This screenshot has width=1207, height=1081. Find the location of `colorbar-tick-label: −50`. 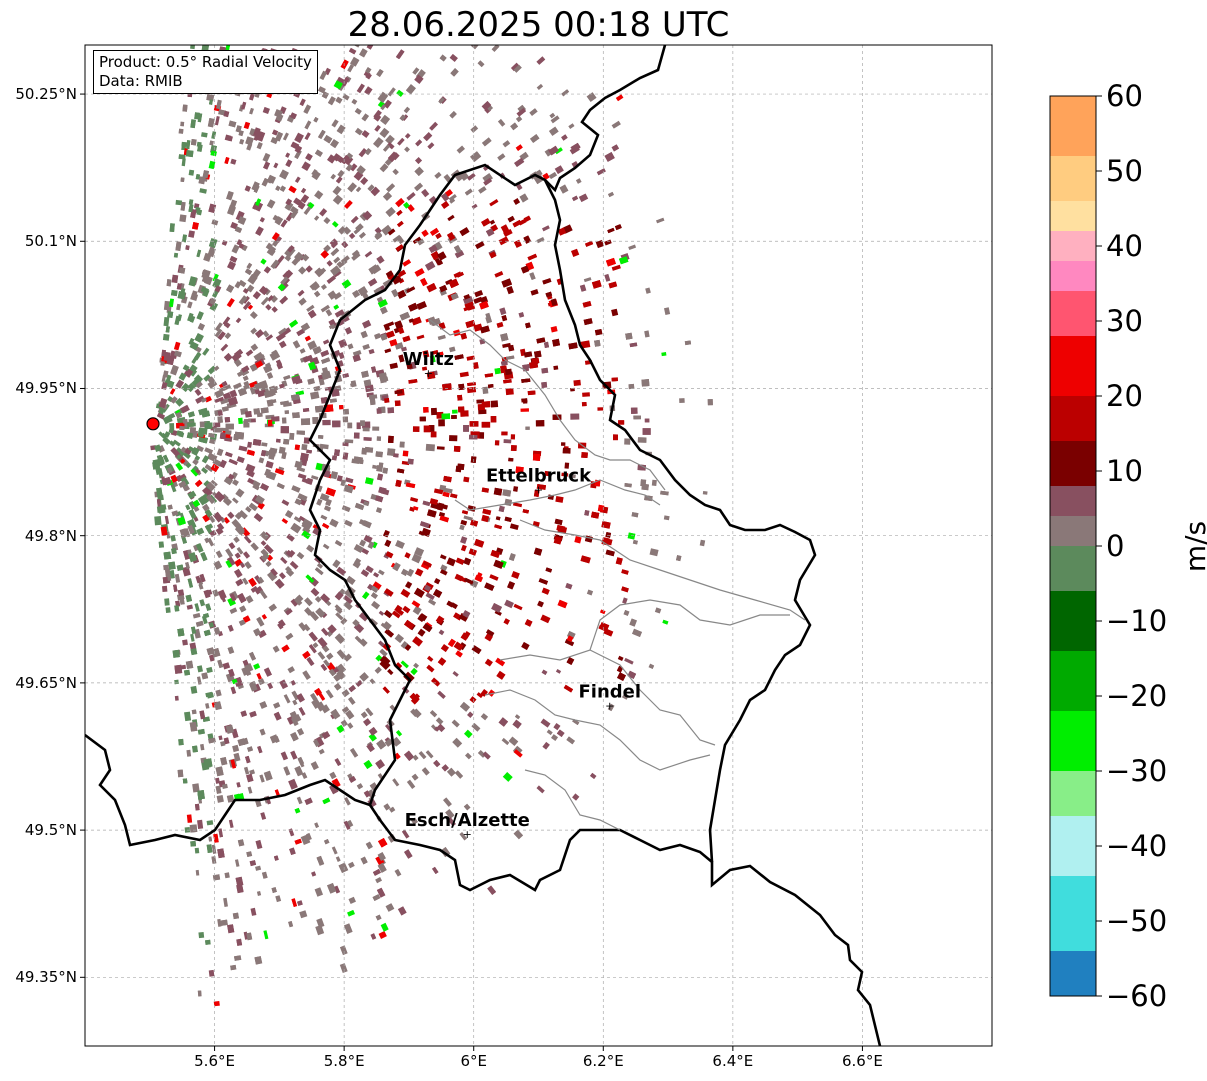

colorbar-tick-label: −50 is located at coordinates (1137, 921).